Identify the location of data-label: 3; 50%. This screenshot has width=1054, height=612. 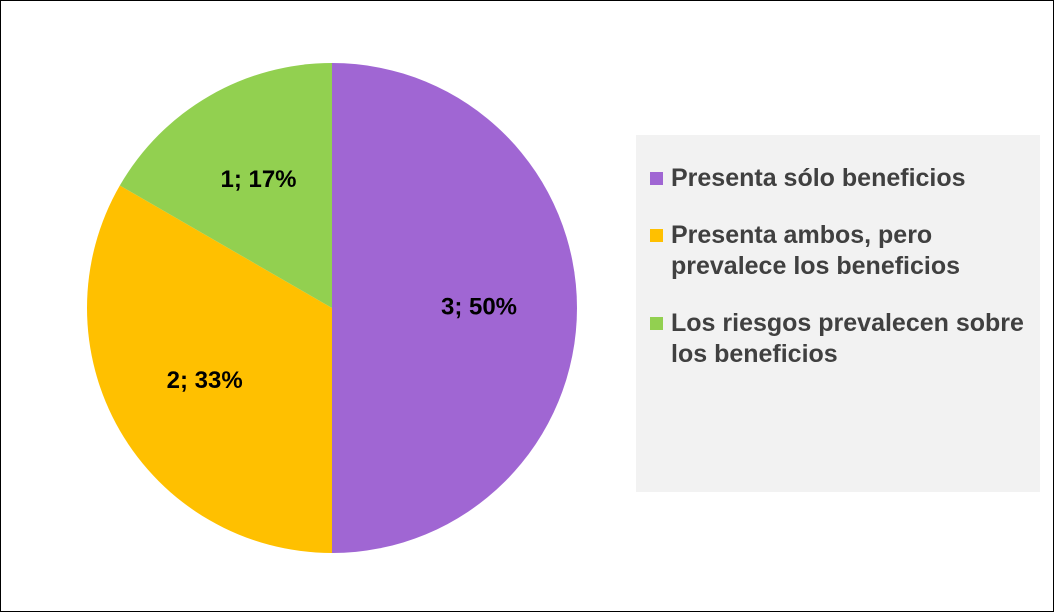
(479, 306).